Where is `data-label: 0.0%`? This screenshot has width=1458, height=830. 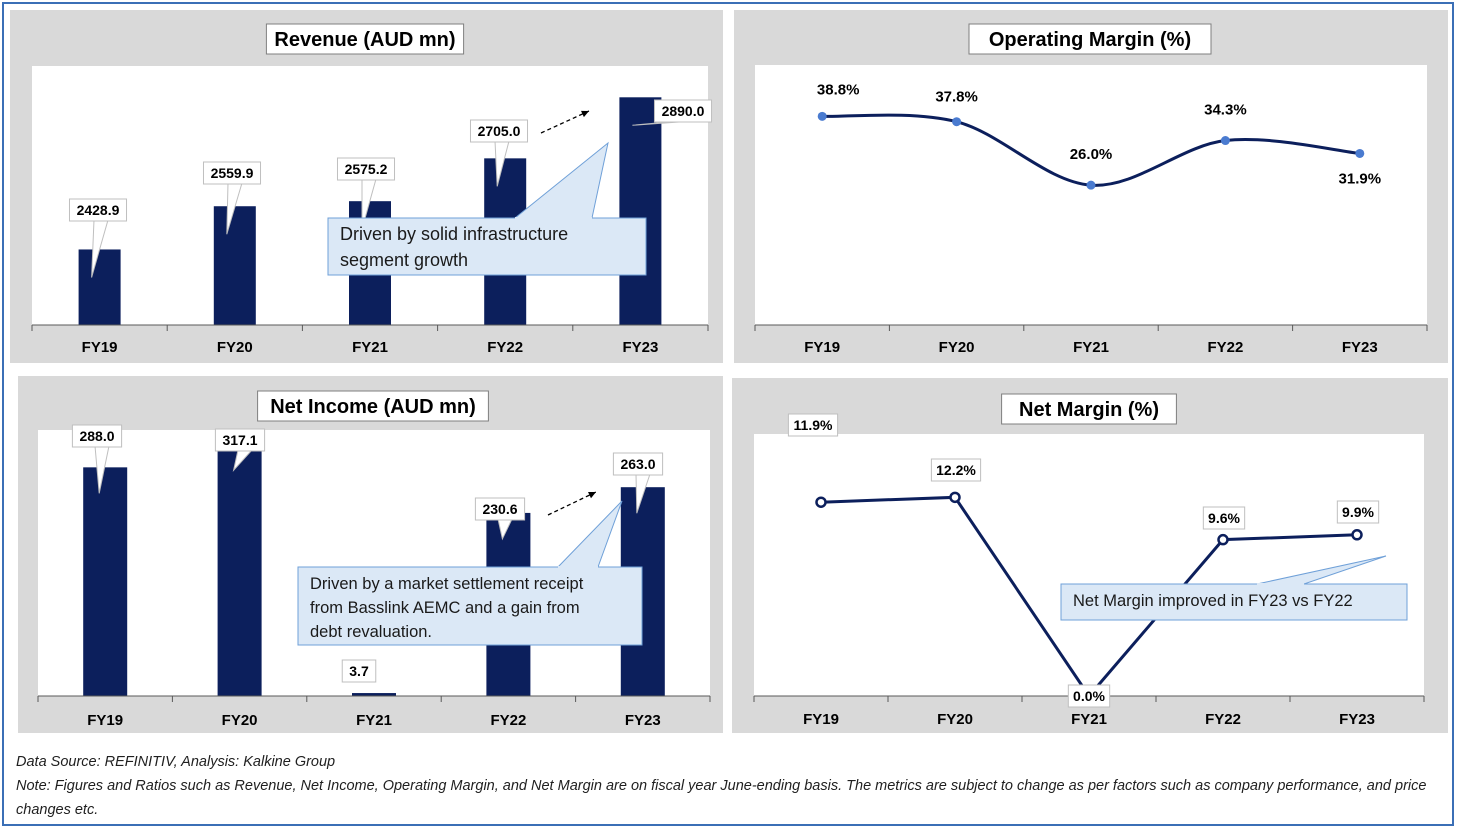 data-label: 0.0% is located at coordinates (1089, 696).